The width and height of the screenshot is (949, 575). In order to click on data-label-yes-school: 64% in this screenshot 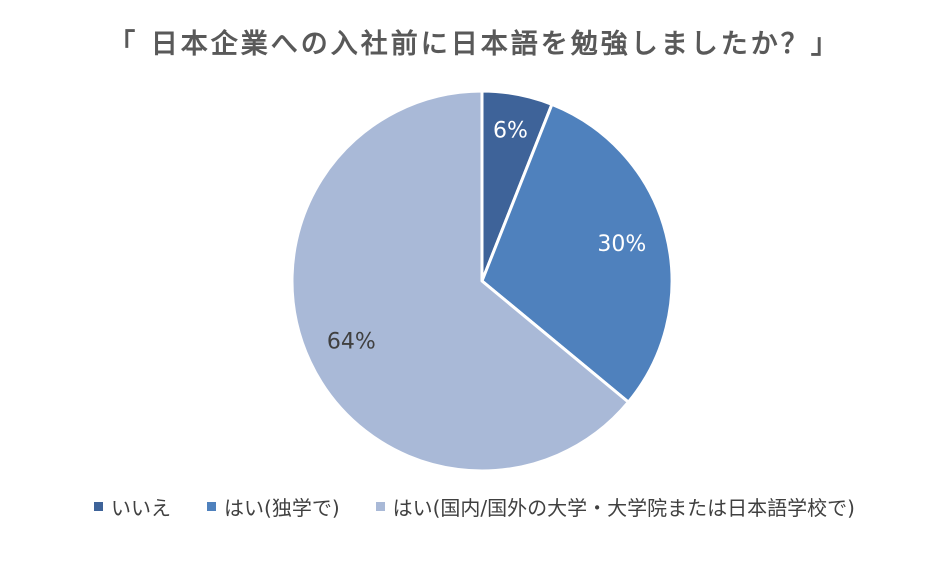, I will do `click(351, 341)`.